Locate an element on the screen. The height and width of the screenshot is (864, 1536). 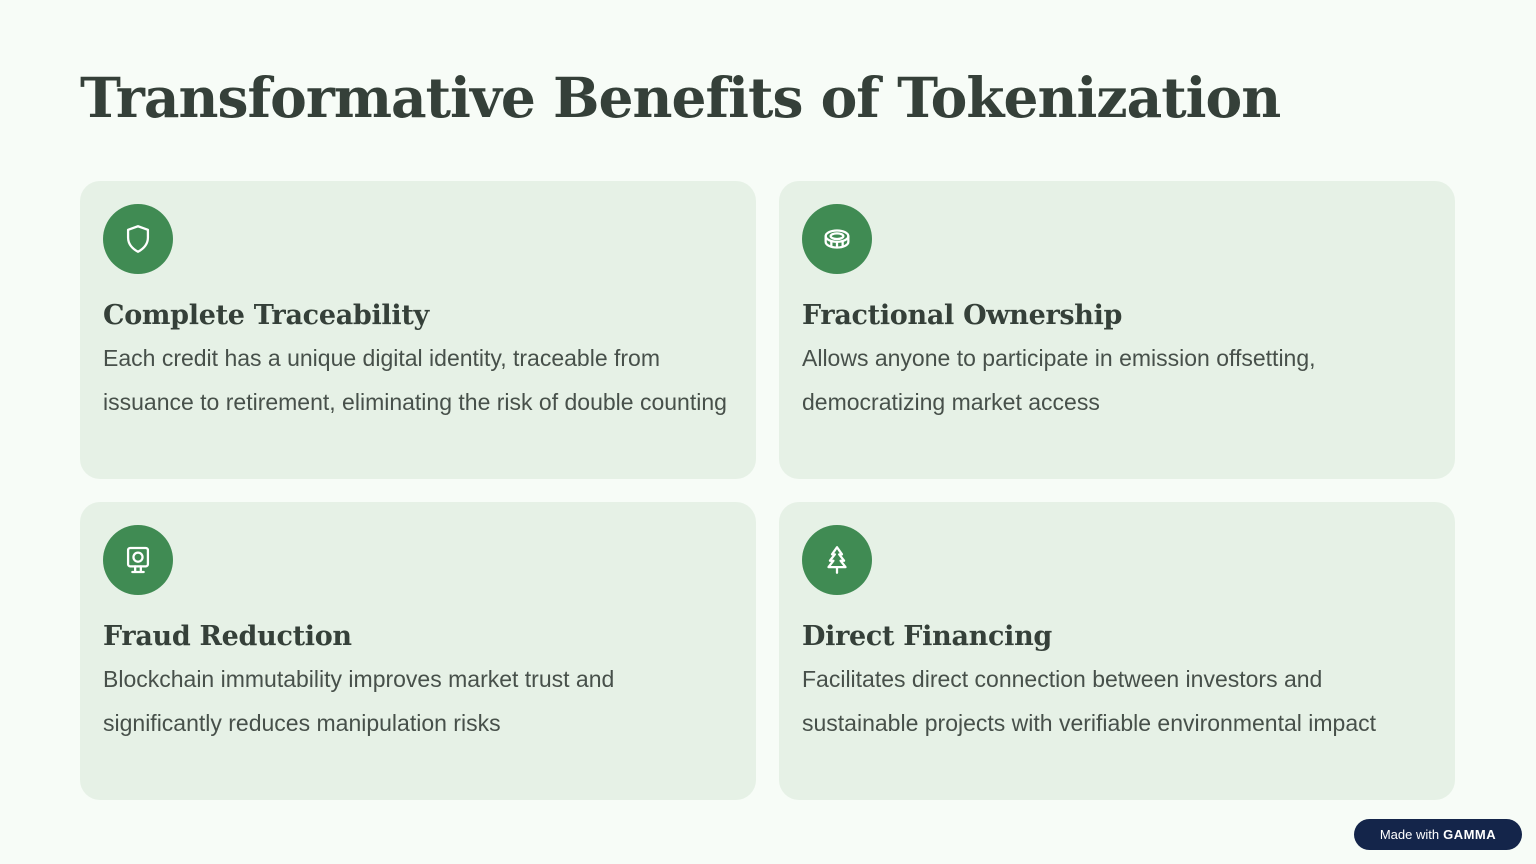
monitor-icon is located at coordinates (138, 560).